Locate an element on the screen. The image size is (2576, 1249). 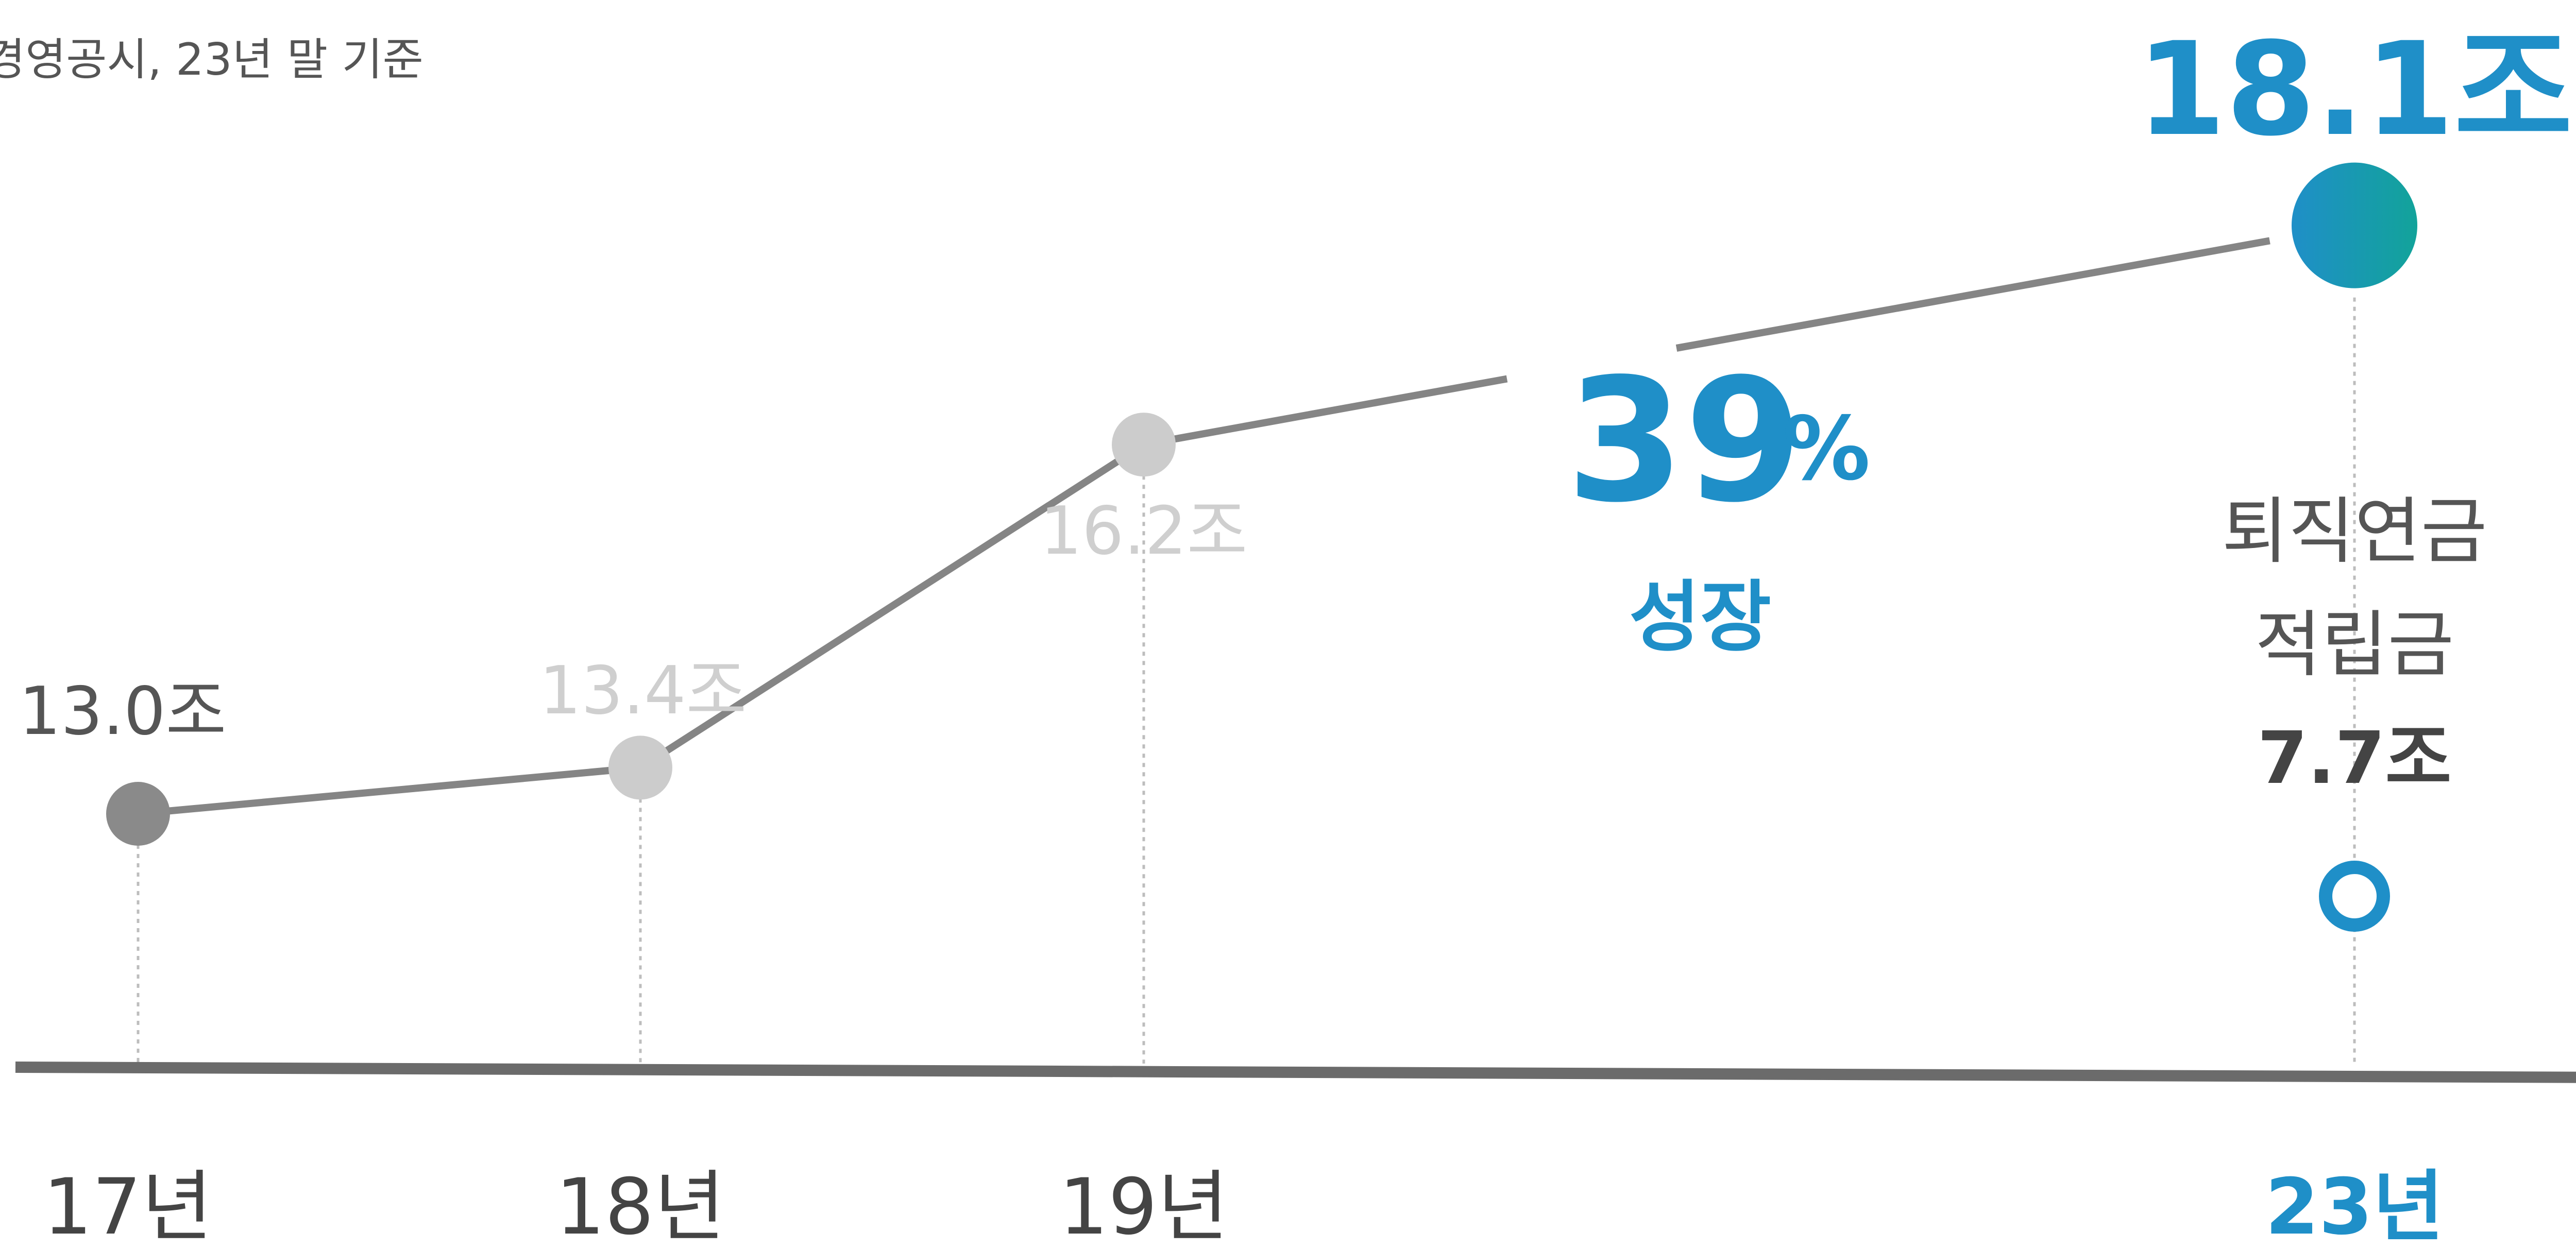
secondary-marker is located at coordinates (2354, 896).